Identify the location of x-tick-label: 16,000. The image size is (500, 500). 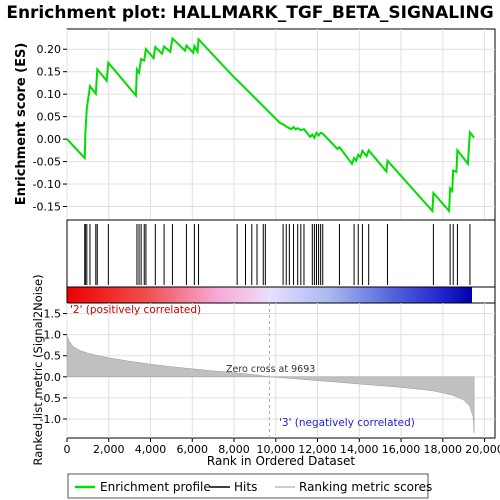
(401, 449).